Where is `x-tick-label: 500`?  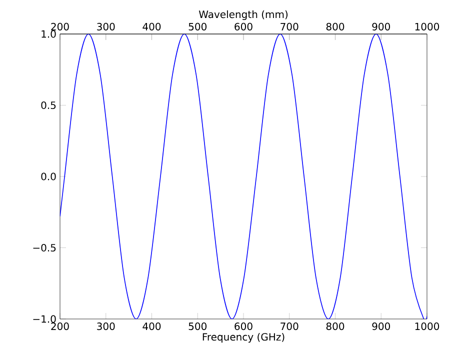 x-tick-label: 500 is located at coordinates (197, 326).